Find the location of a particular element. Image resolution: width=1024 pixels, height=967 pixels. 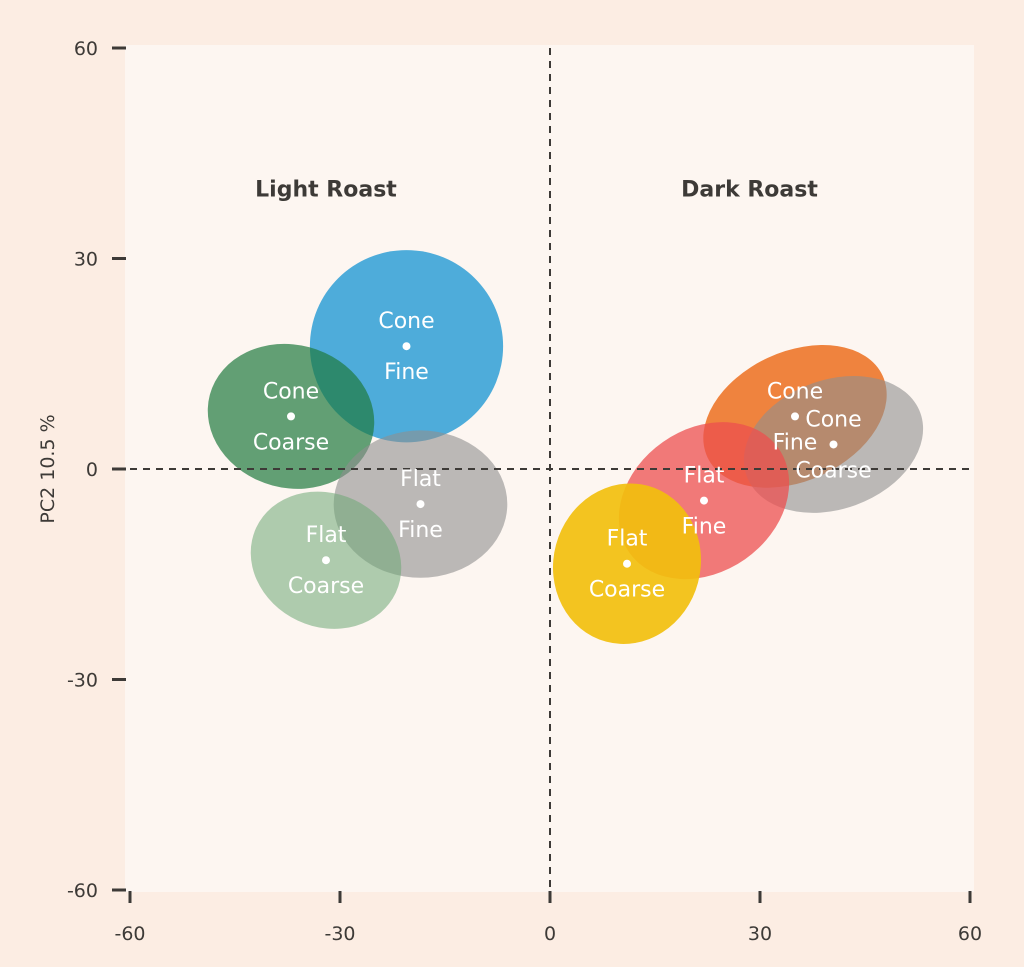

group-titles: Light Roast Dark Roast is located at coordinates (536, 189).